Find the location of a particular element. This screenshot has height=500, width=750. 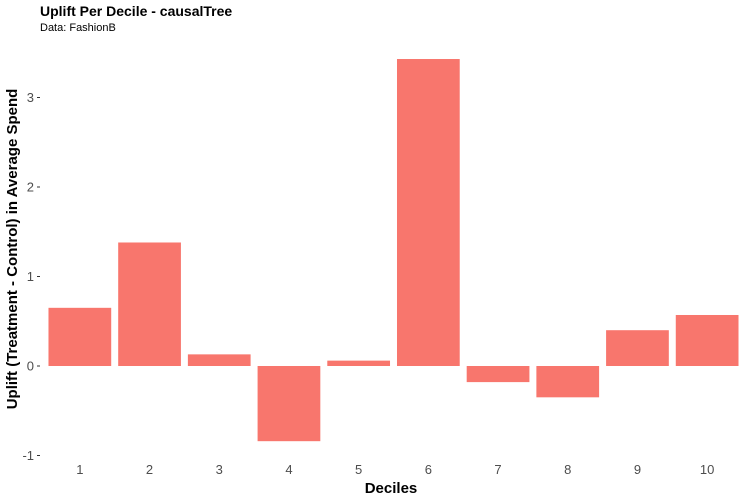

x-tick-label: 2 is located at coordinates (149, 469).